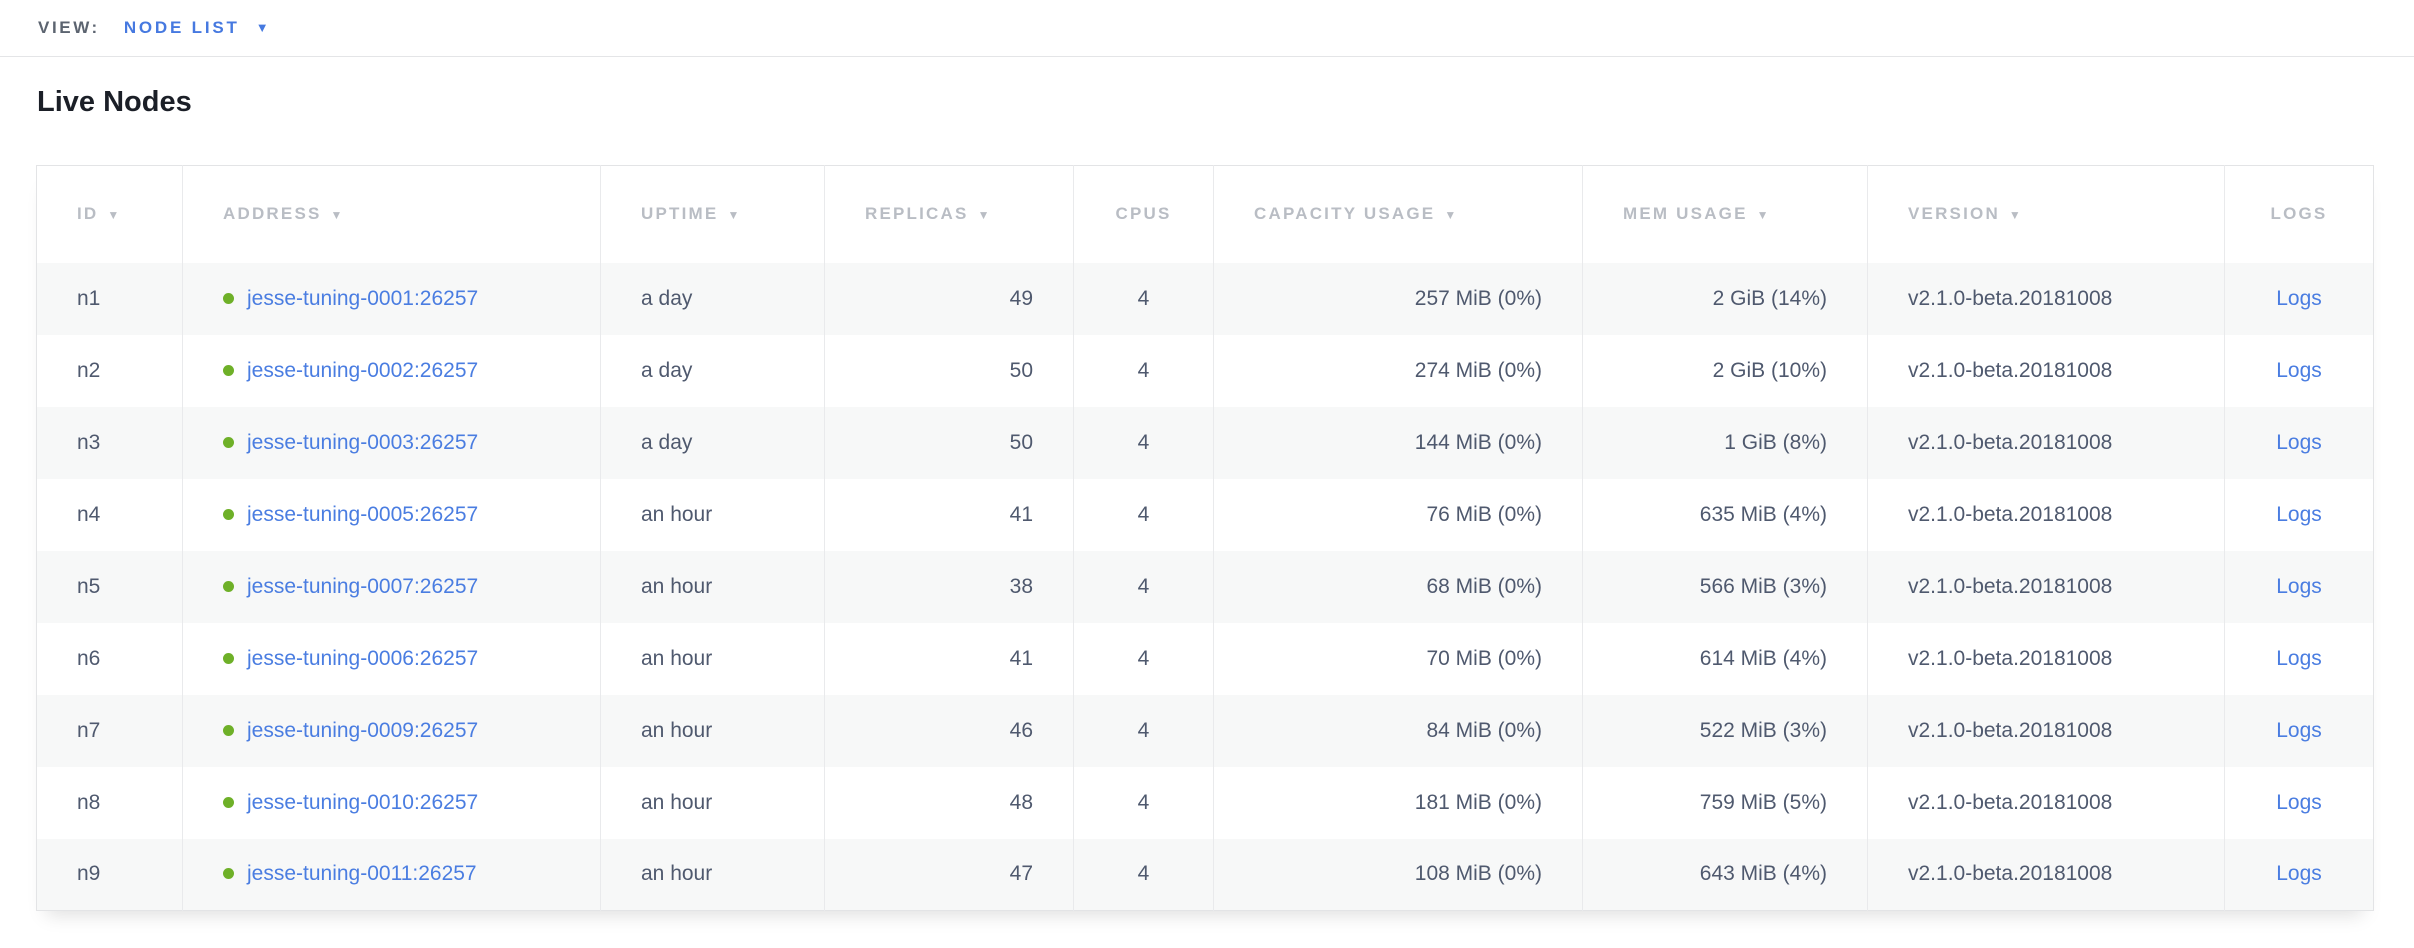 The width and height of the screenshot is (2414, 948). I want to click on node-address-link: jesse-tuning-0011:26257, so click(362, 874).